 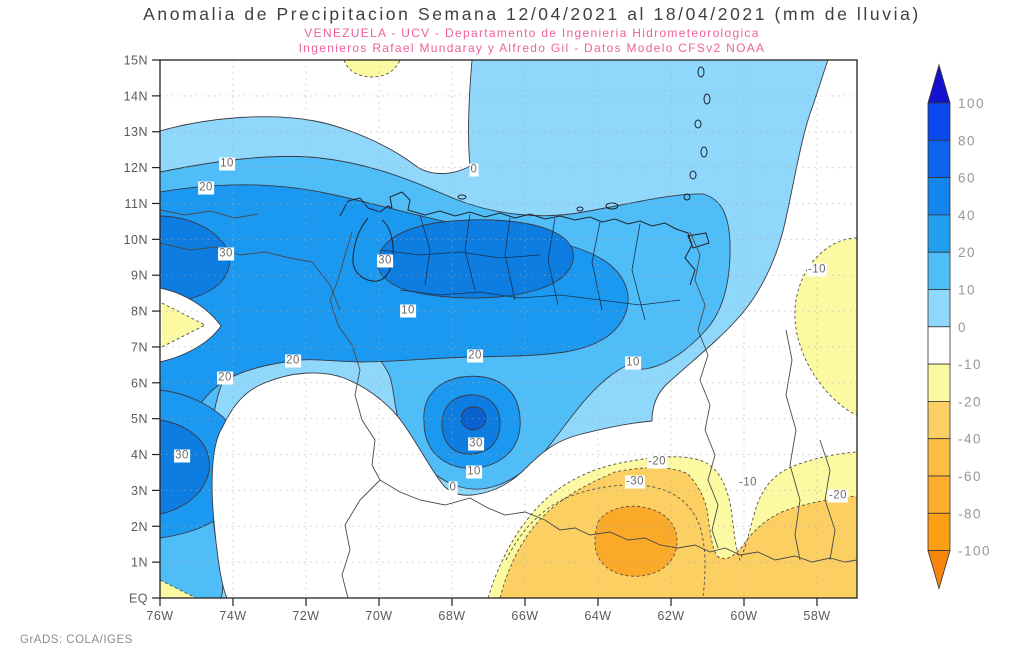 I want to click on lat-tick-label: 7N, so click(x=139, y=347).